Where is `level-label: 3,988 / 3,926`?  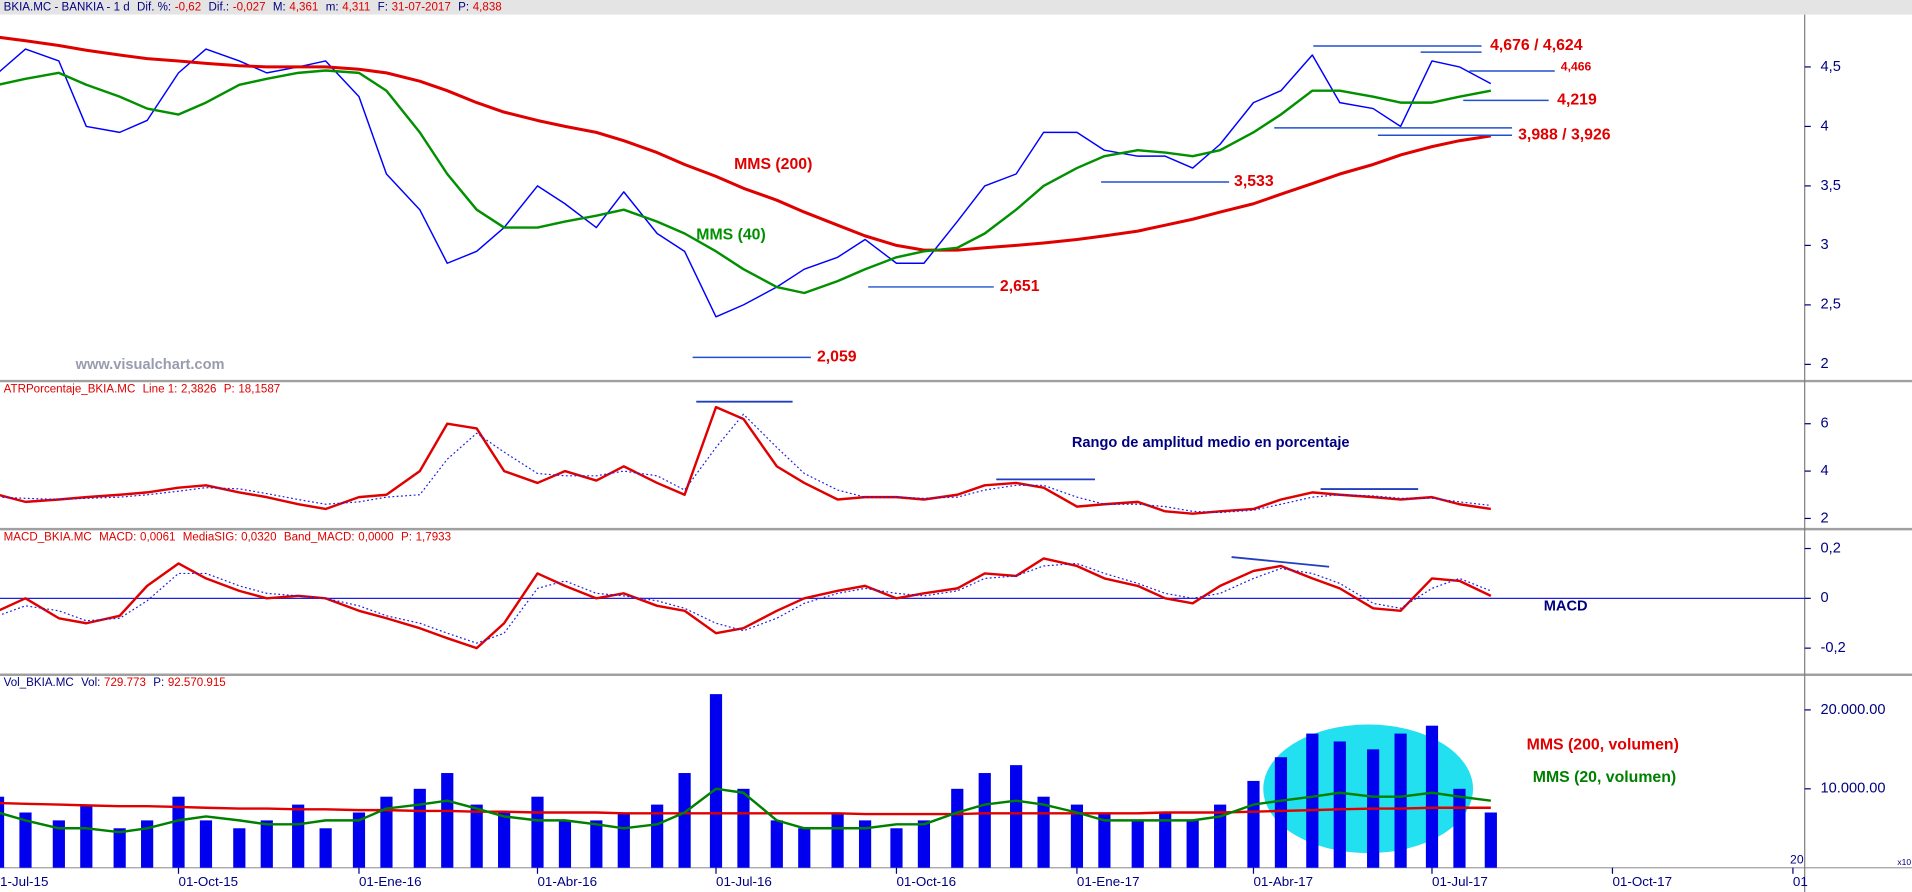
level-label: 3,988 / 3,926 is located at coordinates (1564, 134).